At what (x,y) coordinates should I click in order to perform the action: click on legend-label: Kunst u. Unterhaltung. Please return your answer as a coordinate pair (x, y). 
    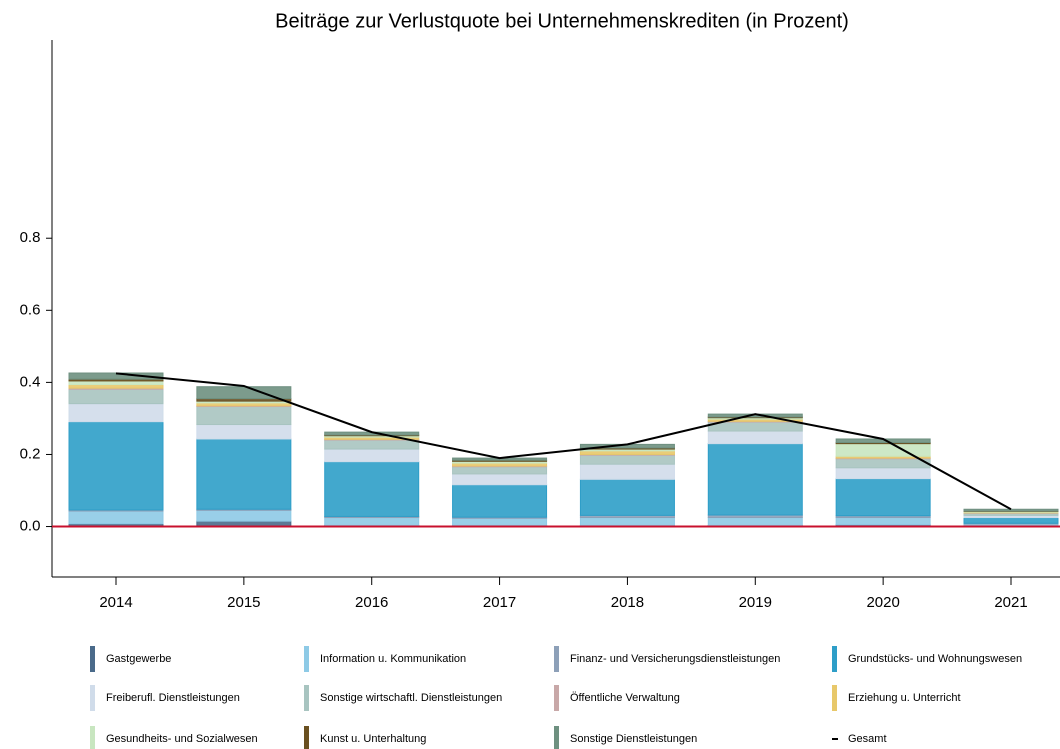
    Looking at the image, I should click on (373, 739).